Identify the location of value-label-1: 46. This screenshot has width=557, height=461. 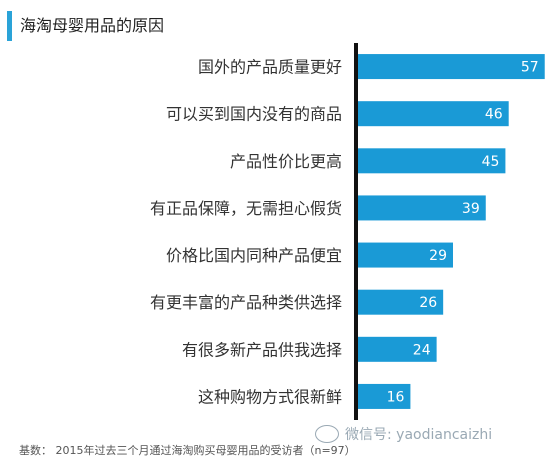
(494, 115).